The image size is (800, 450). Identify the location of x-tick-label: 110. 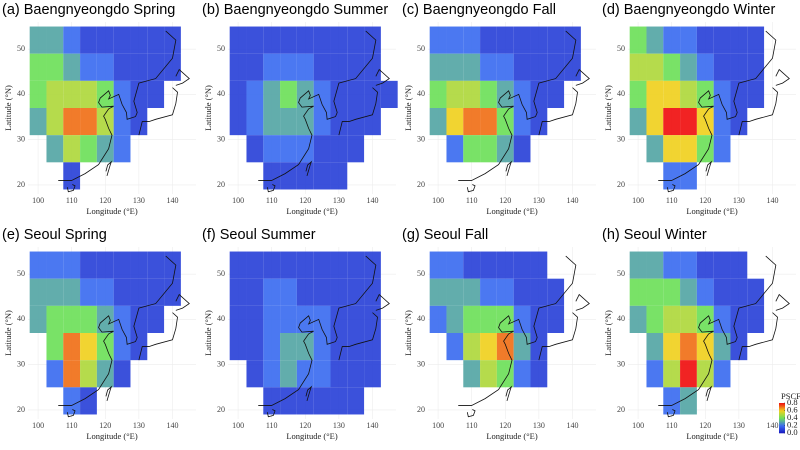
(272, 200).